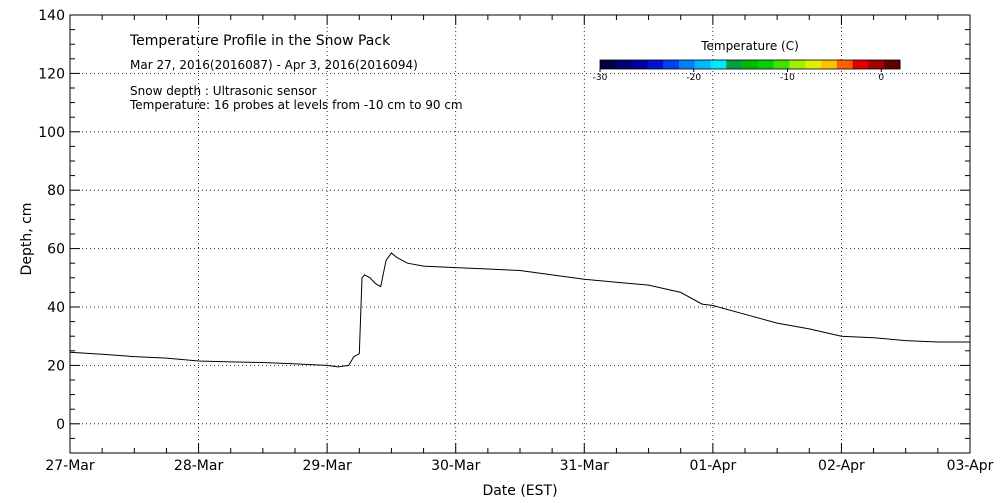 The height and width of the screenshot is (500, 1000). Describe the element at coordinates (585, 466) in the screenshot. I see `x-tick-label: 31-Mar` at that location.